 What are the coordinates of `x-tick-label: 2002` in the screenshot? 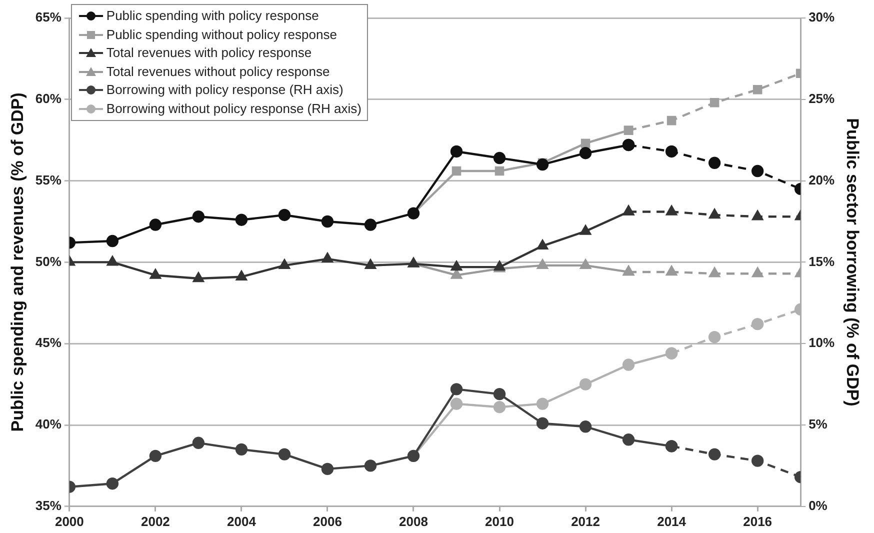 It's located at (155, 521).